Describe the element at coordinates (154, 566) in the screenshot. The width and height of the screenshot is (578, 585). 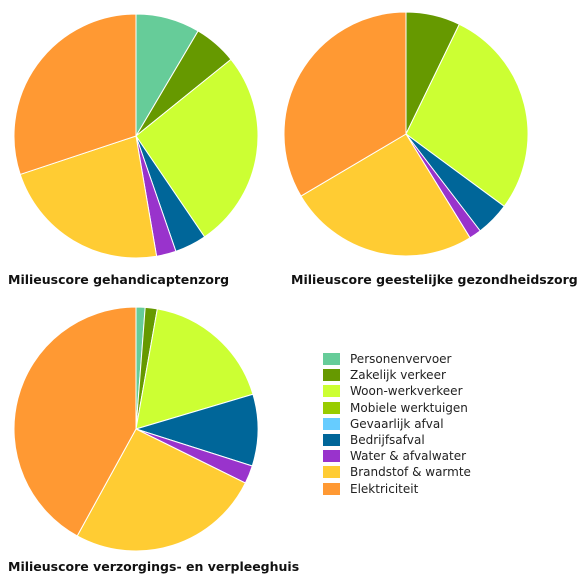
I see `pie-title-verzorgings-en-verpleeghuis: Milieuscore verzorgings- en verpleeghuis` at that location.